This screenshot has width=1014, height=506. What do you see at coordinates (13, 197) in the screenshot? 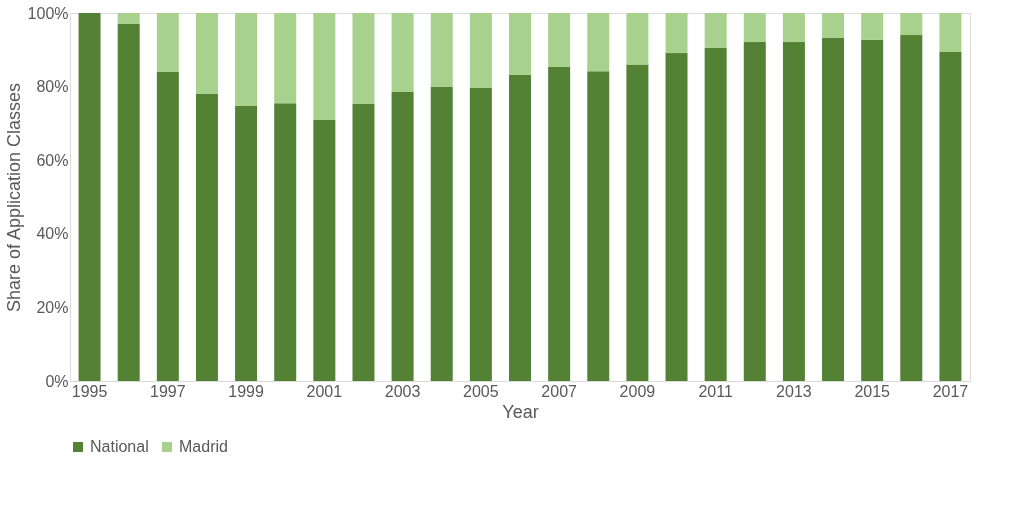
I see `y-axis-title: Share of Application Classes` at bounding box center [13, 197].